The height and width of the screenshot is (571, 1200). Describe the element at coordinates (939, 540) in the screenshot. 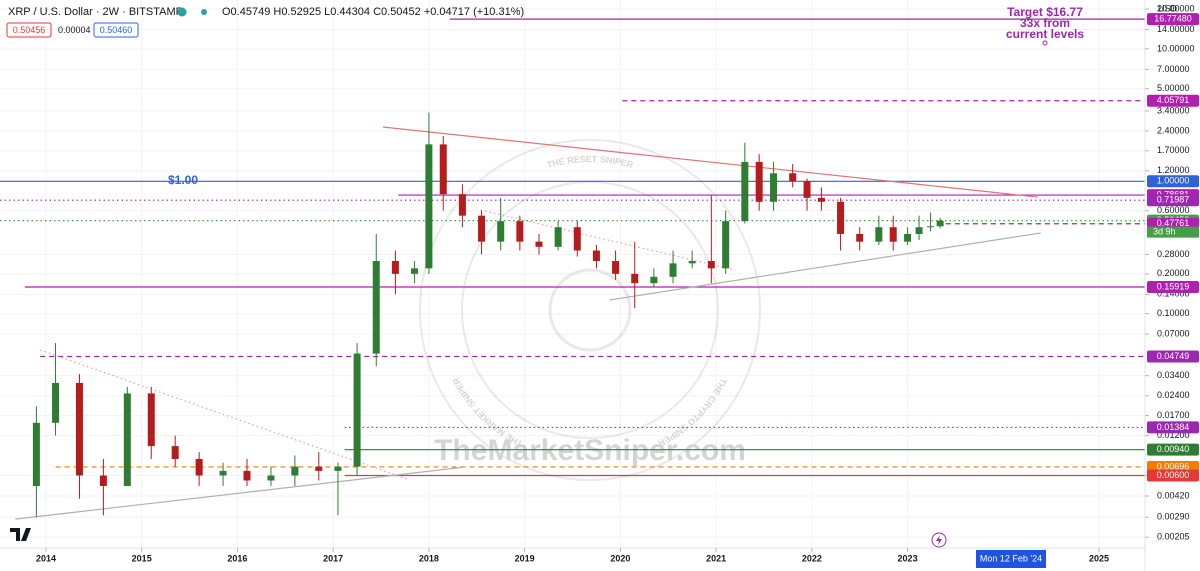

I see `events-icon` at that location.